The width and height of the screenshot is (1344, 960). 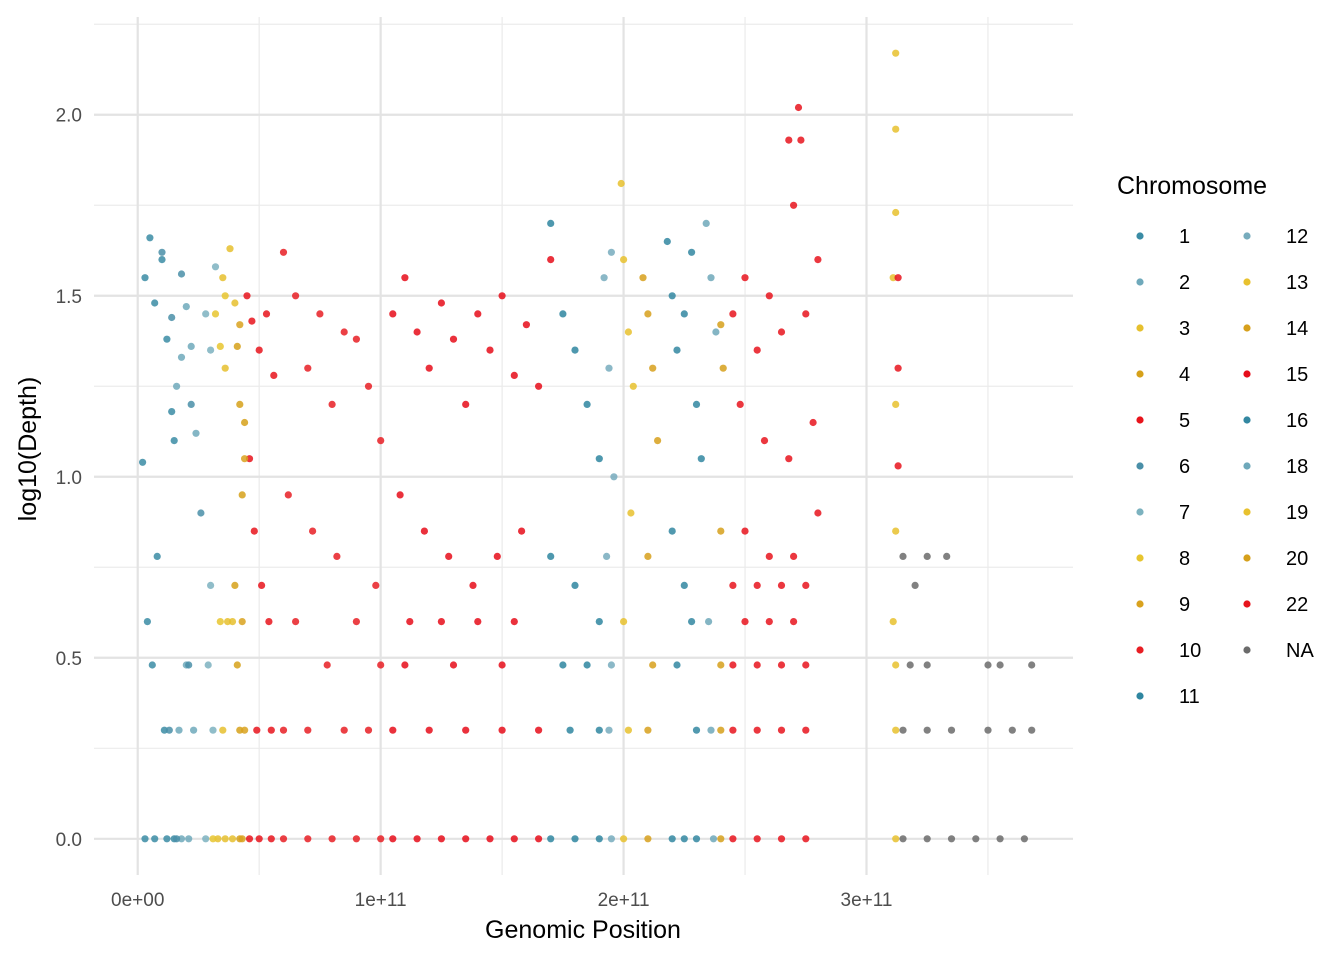 What do you see at coordinates (624, 900) in the screenshot?
I see `x-tick-label: 2e+11` at bounding box center [624, 900].